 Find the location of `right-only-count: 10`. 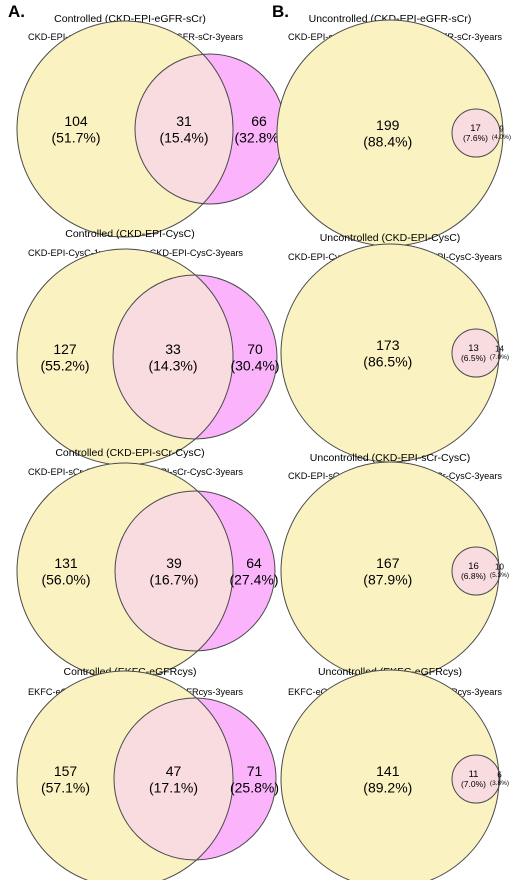

right-only-count: 10 is located at coordinates (499, 566).